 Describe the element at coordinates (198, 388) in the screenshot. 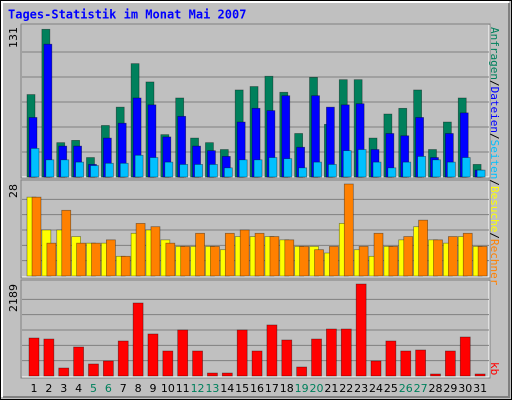

I see `x-tick-label: 12` at that location.